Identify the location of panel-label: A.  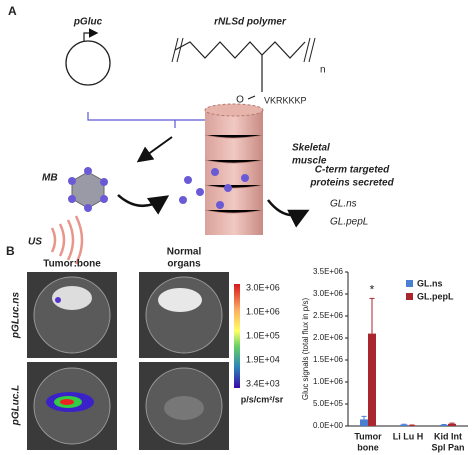
(12, 11).